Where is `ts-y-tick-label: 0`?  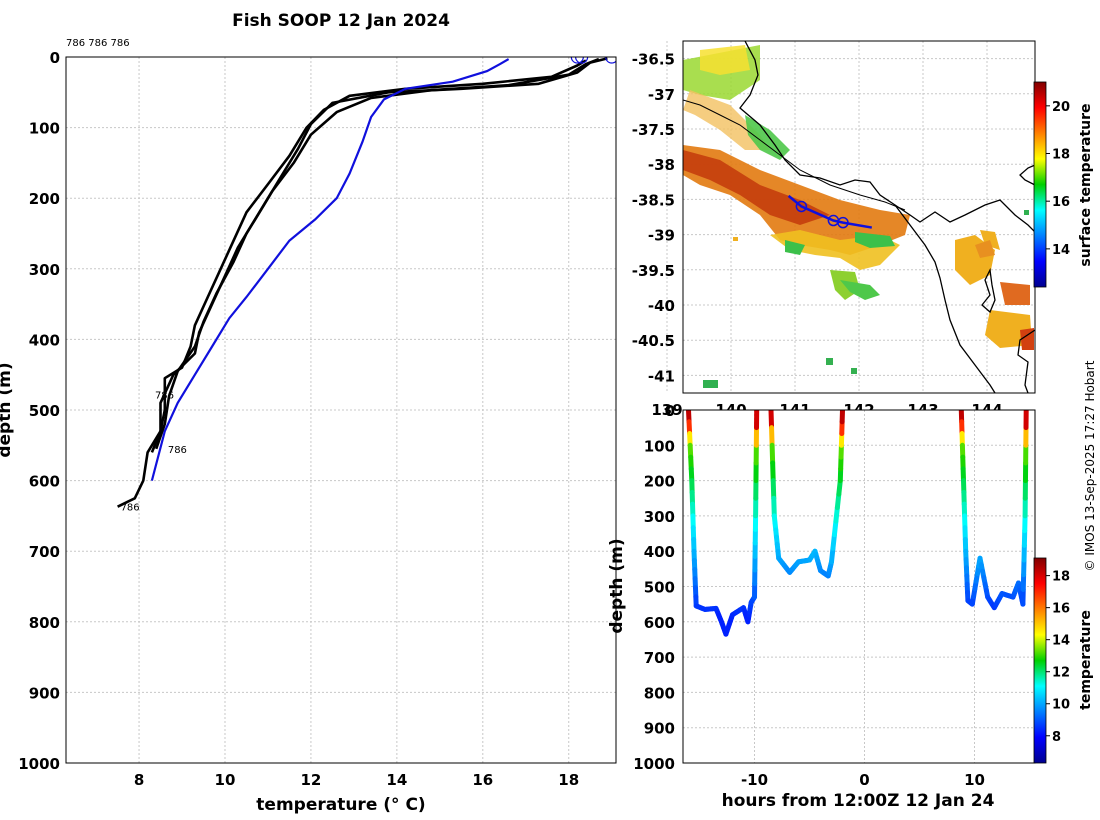 ts-y-tick-label: 0 is located at coordinates (670, 411).